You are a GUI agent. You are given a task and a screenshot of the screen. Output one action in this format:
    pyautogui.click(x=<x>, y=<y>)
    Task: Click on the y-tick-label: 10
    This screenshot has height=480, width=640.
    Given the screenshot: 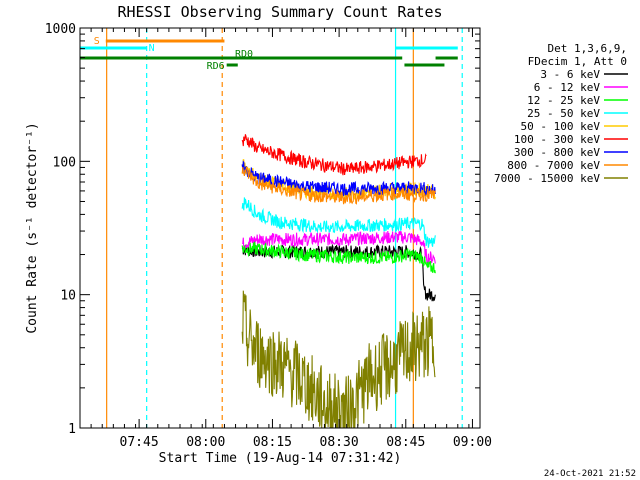 What is the action you would take?
    pyautogui.click(x=68, y=296)
    